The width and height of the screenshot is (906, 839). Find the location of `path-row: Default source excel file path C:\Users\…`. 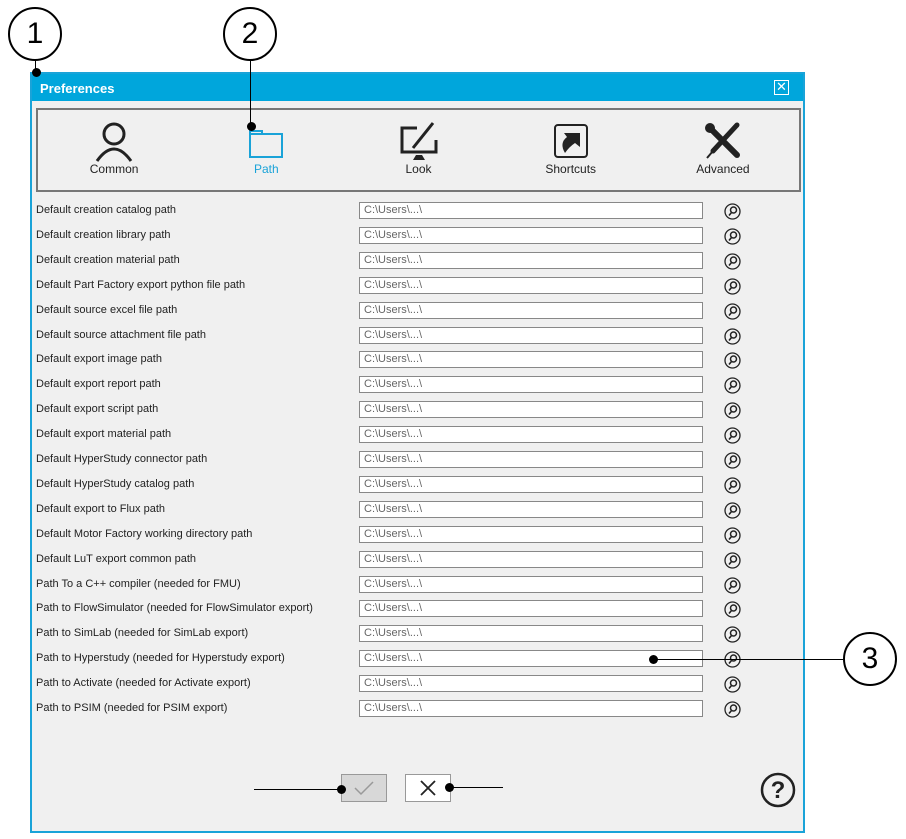

path-row: Default source excel file path C:\Users\… is located at coordinates (396, 311).